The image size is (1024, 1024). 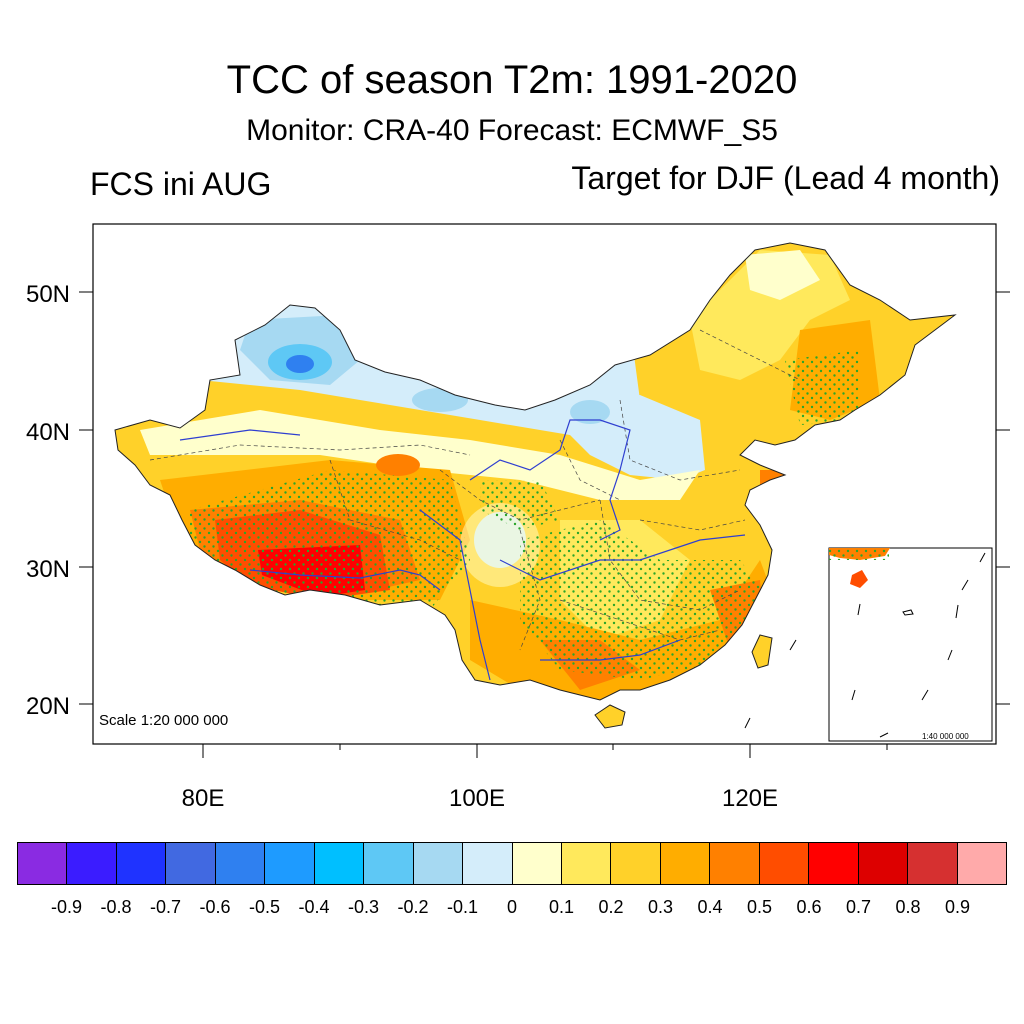 What do you see at coordinates (48, 294) in the screenshot?
I see `lat-label-50n: 50N` at bounding box center [48, 294].